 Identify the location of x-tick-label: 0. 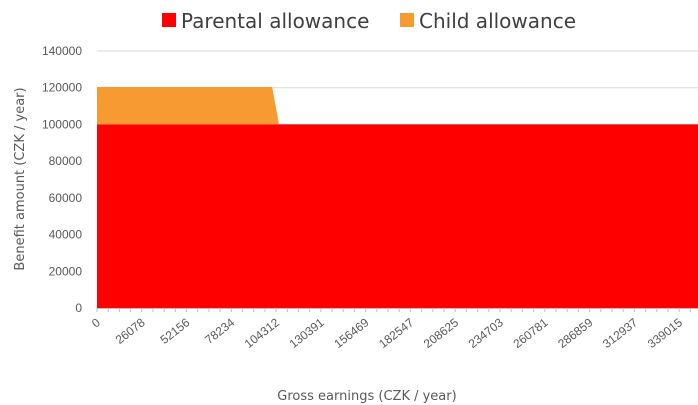
(96, 322).